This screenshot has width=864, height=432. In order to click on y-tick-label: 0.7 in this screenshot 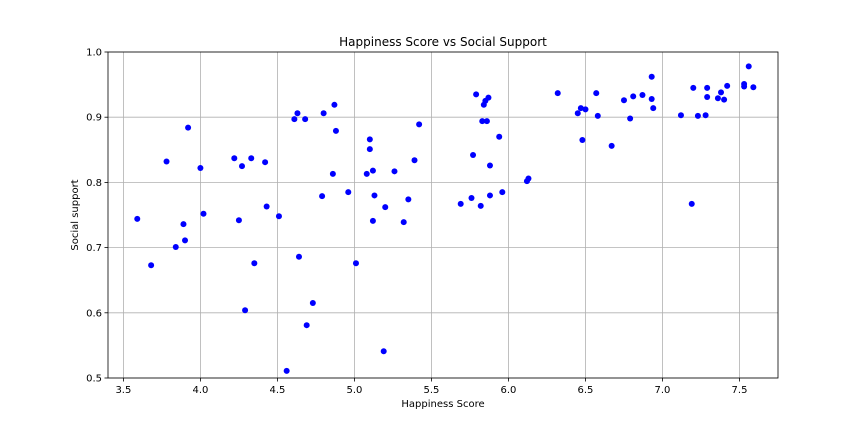, I will do `click(94, 248)`.